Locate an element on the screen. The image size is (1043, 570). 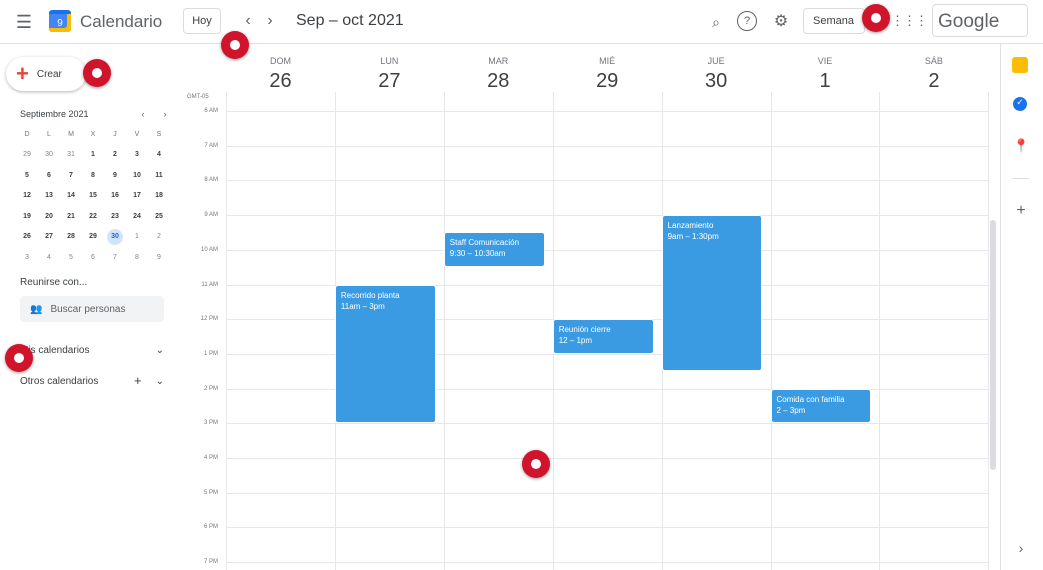
today-button: Hoy is located at coordinates (202, 21).